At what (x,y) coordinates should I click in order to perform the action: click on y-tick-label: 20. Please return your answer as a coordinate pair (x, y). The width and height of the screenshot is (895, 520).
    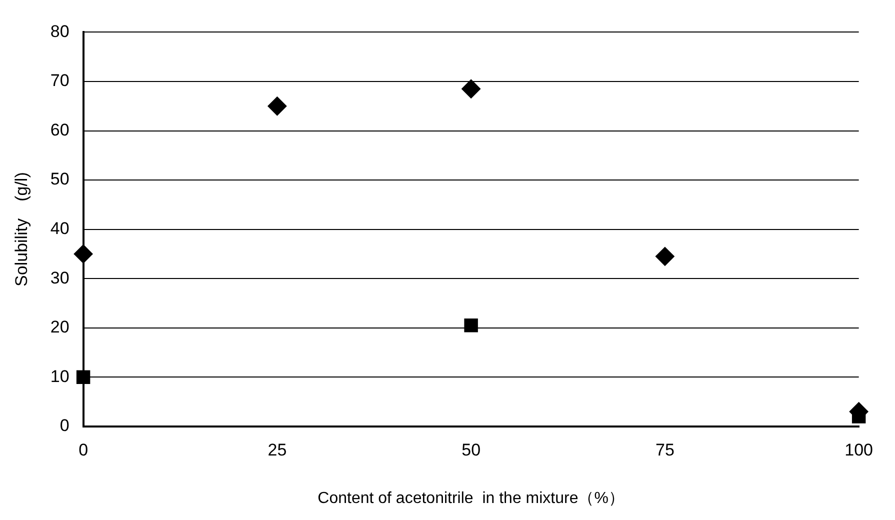
    Looking at the image, I should click on (60, 327).